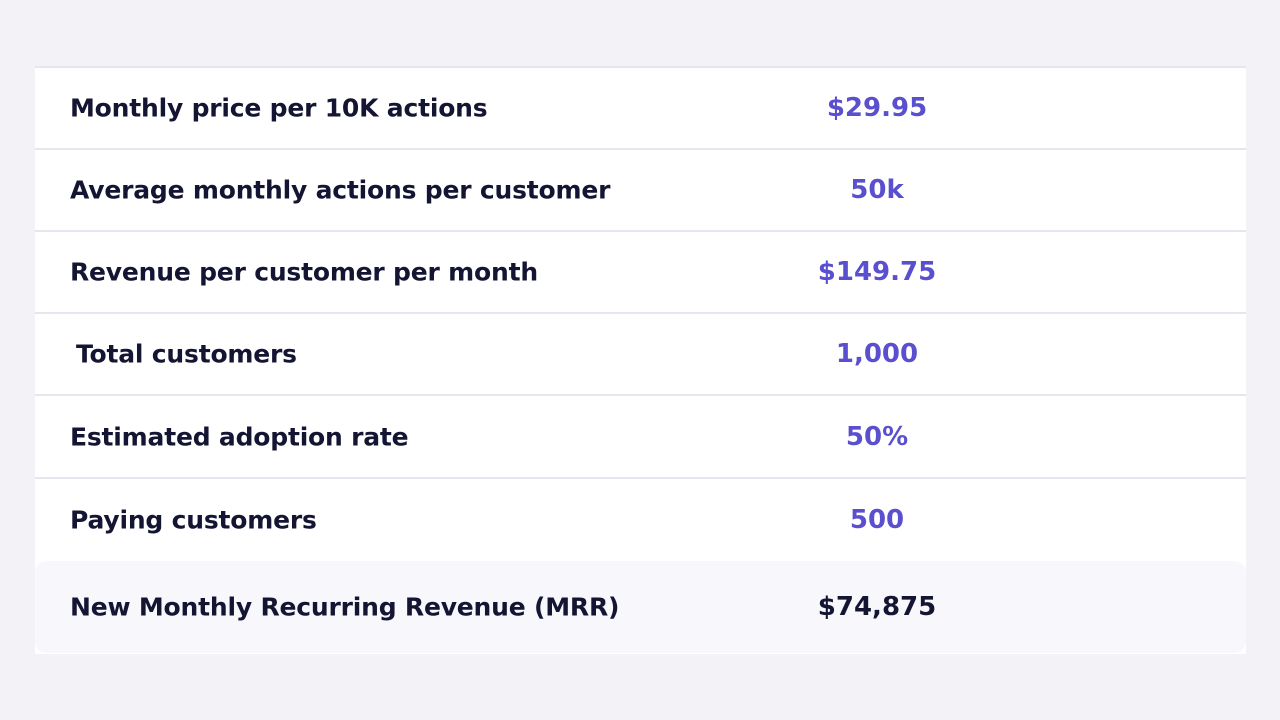 The height and width of the screenshot is (720, 1280). I want to click on row-label: Revenue per customer per month, so click(304, 272).